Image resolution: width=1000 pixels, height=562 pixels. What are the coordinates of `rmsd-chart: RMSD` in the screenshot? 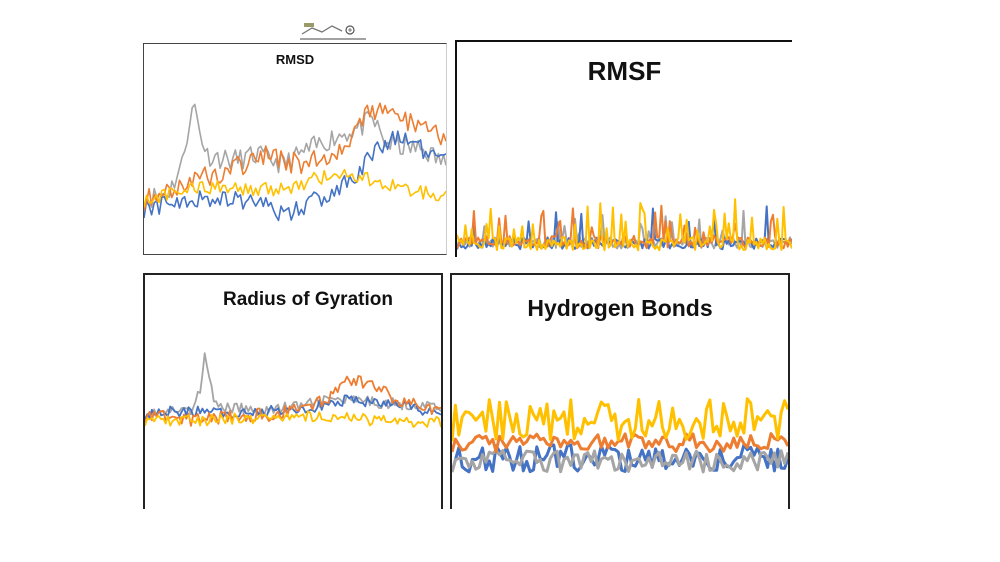 It's located at (295, 149).